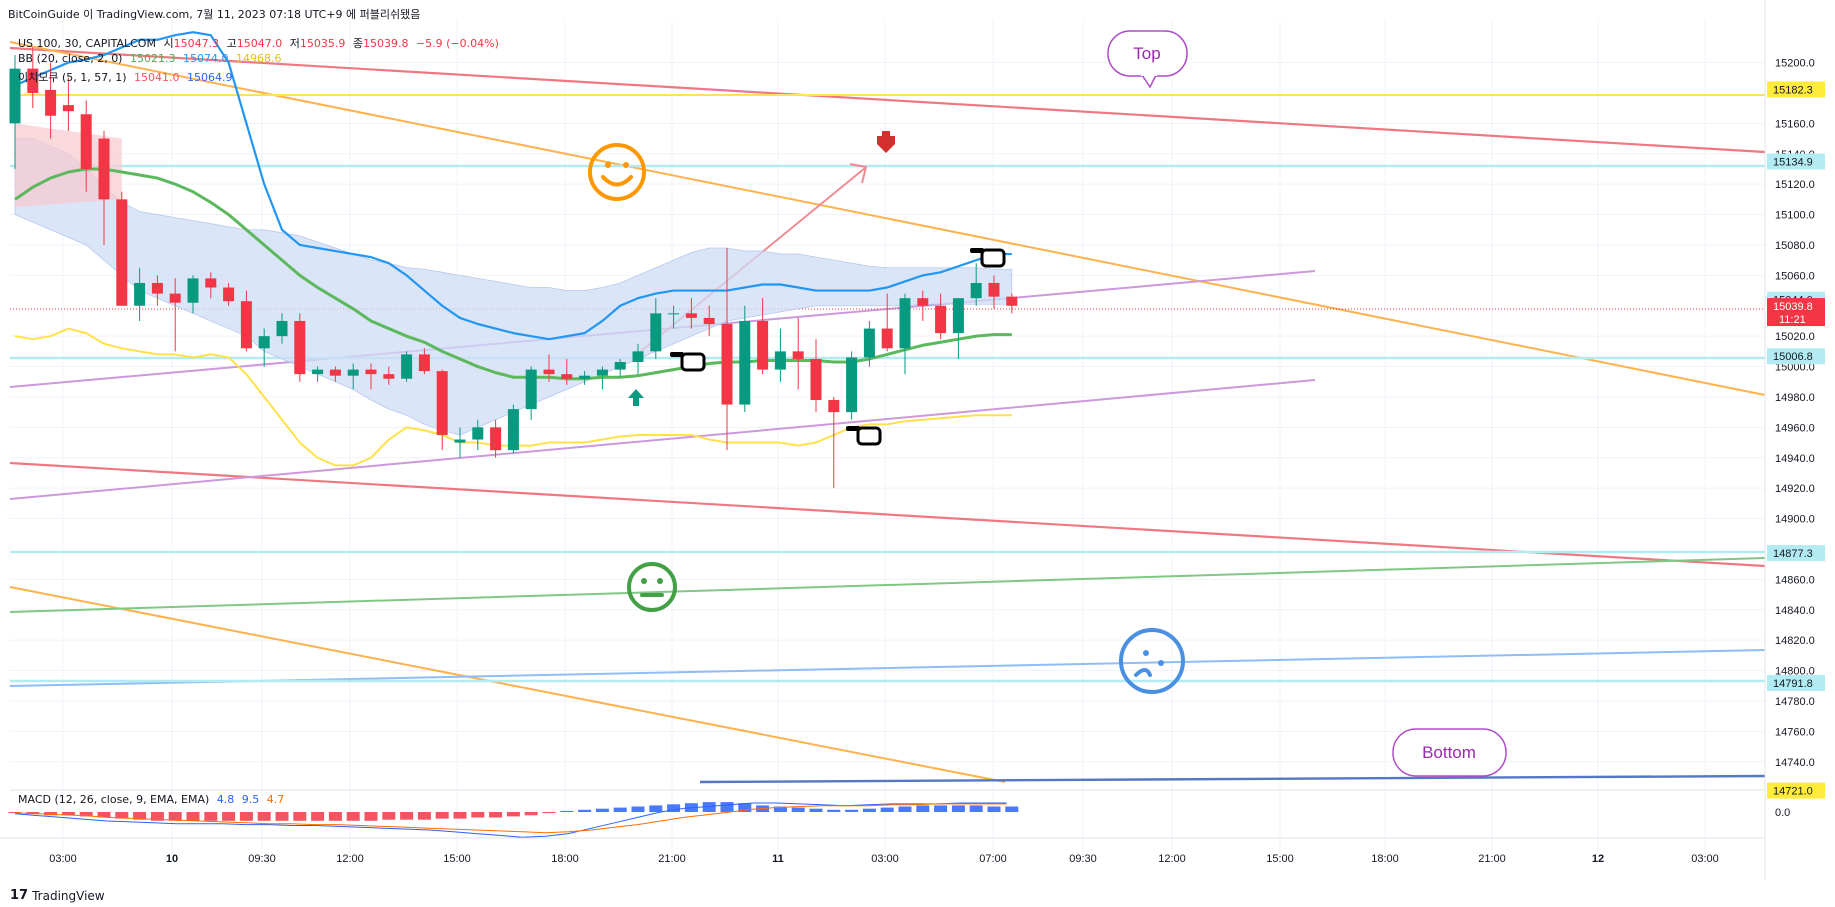 The height and width of the screenshot is (907, 1835). What do you see at coordinates (1795, 64) in the screenshot?
I see `price-tick-label: 15200.0` at bounding box center [1795, 64].